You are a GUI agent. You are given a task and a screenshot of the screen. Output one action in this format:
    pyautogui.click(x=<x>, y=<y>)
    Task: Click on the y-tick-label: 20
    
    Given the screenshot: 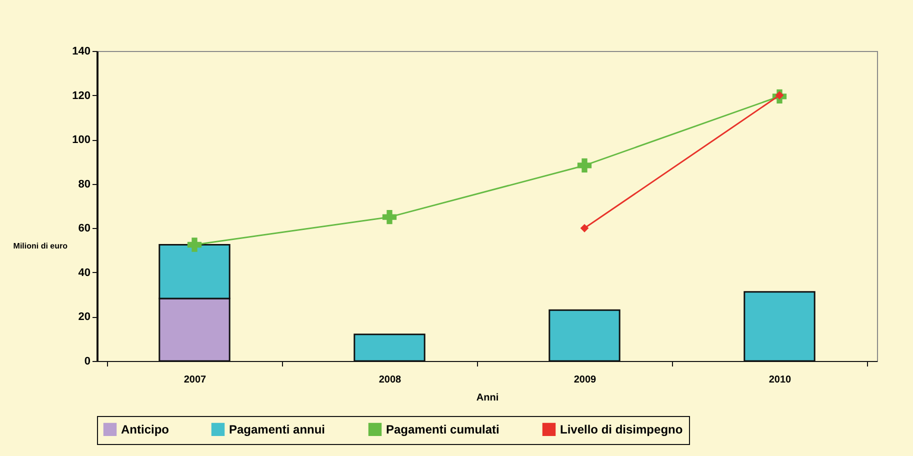 What is the action you would take?
    pyautogui.click(x=84, y=317)
    